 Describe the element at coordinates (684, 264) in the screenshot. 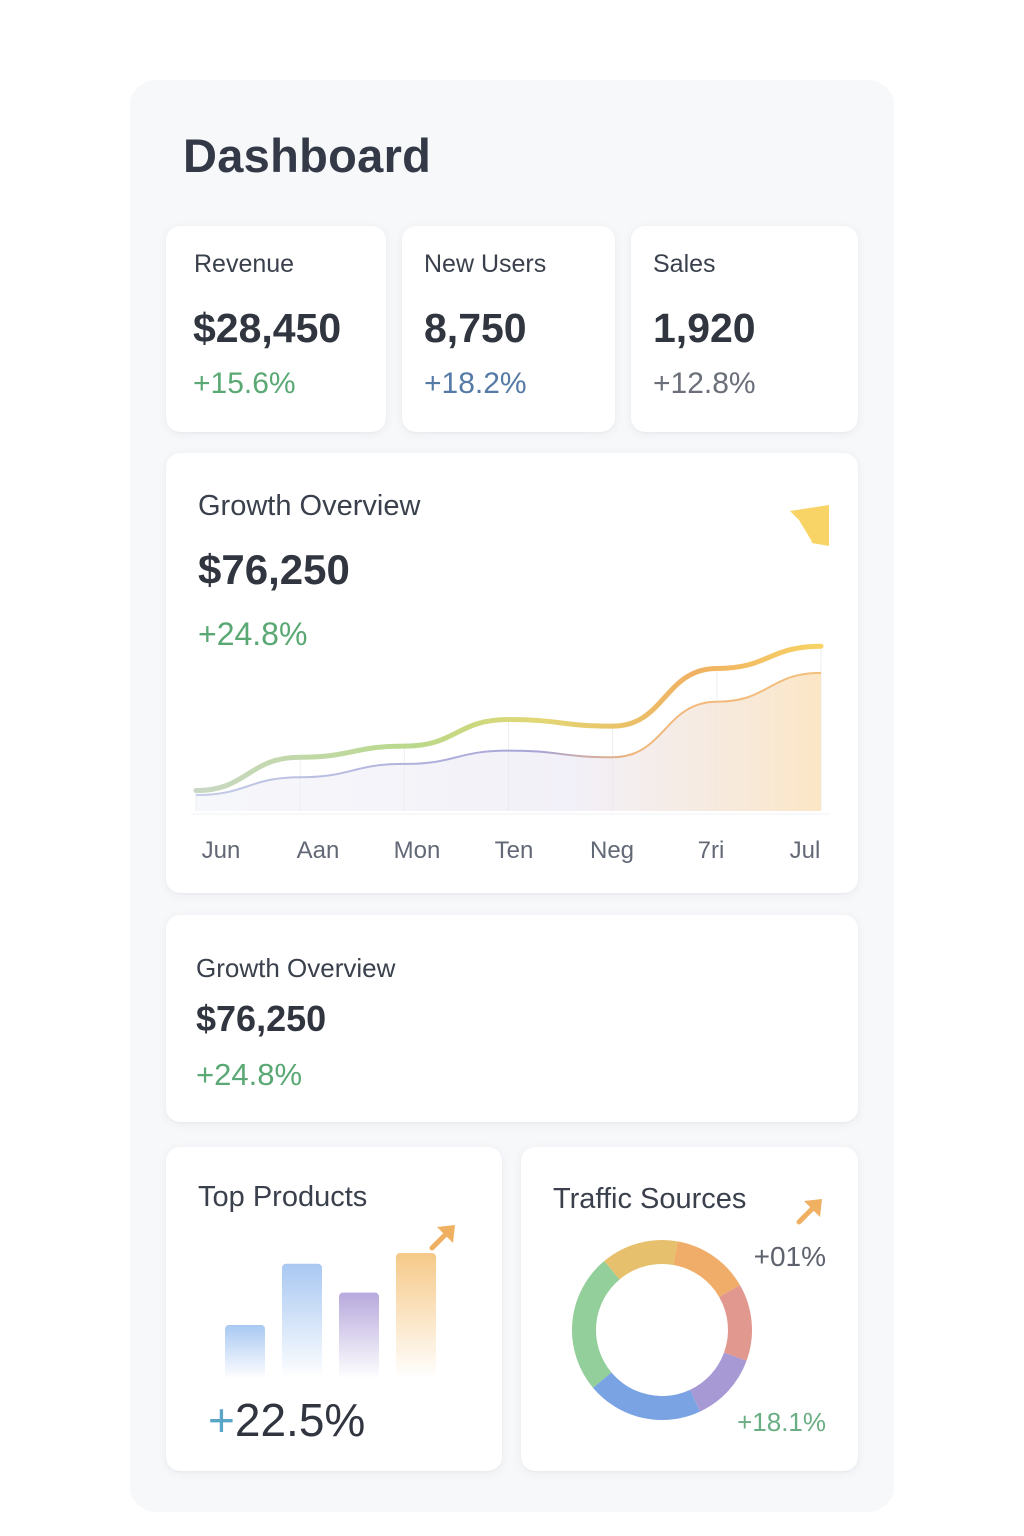

I see `stat-label: Sales` at that location.